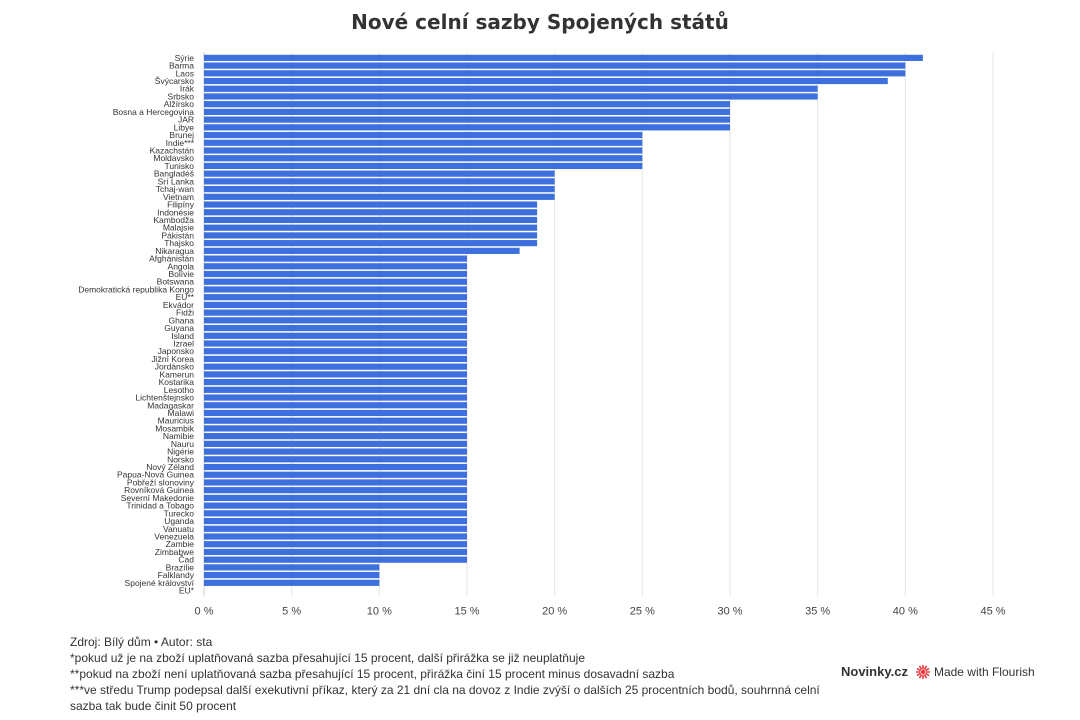 This screenshot has width=1080, height=720. I want to click on category-label: Irák, so click(187, 89).